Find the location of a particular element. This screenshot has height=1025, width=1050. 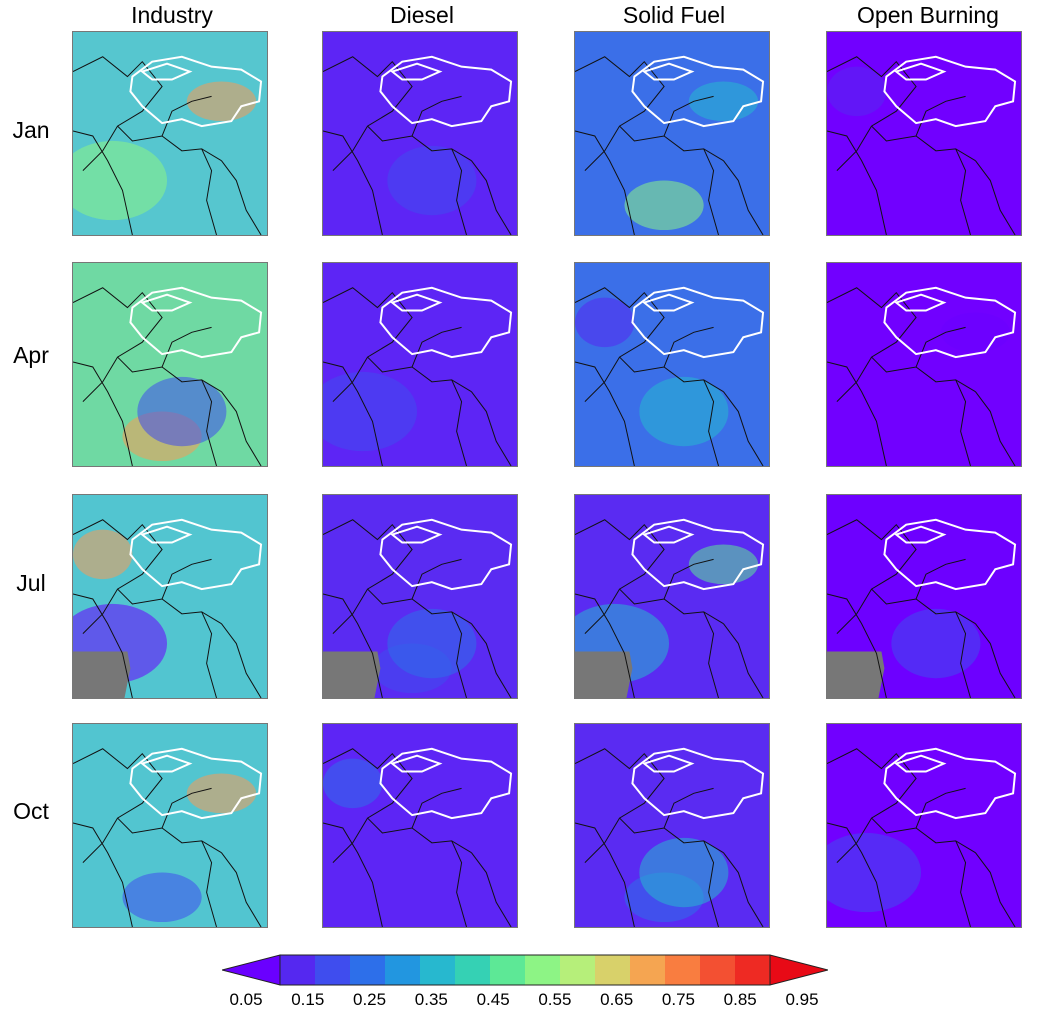

map-panel-jul-open-burning is located at coordinates (924, 596).